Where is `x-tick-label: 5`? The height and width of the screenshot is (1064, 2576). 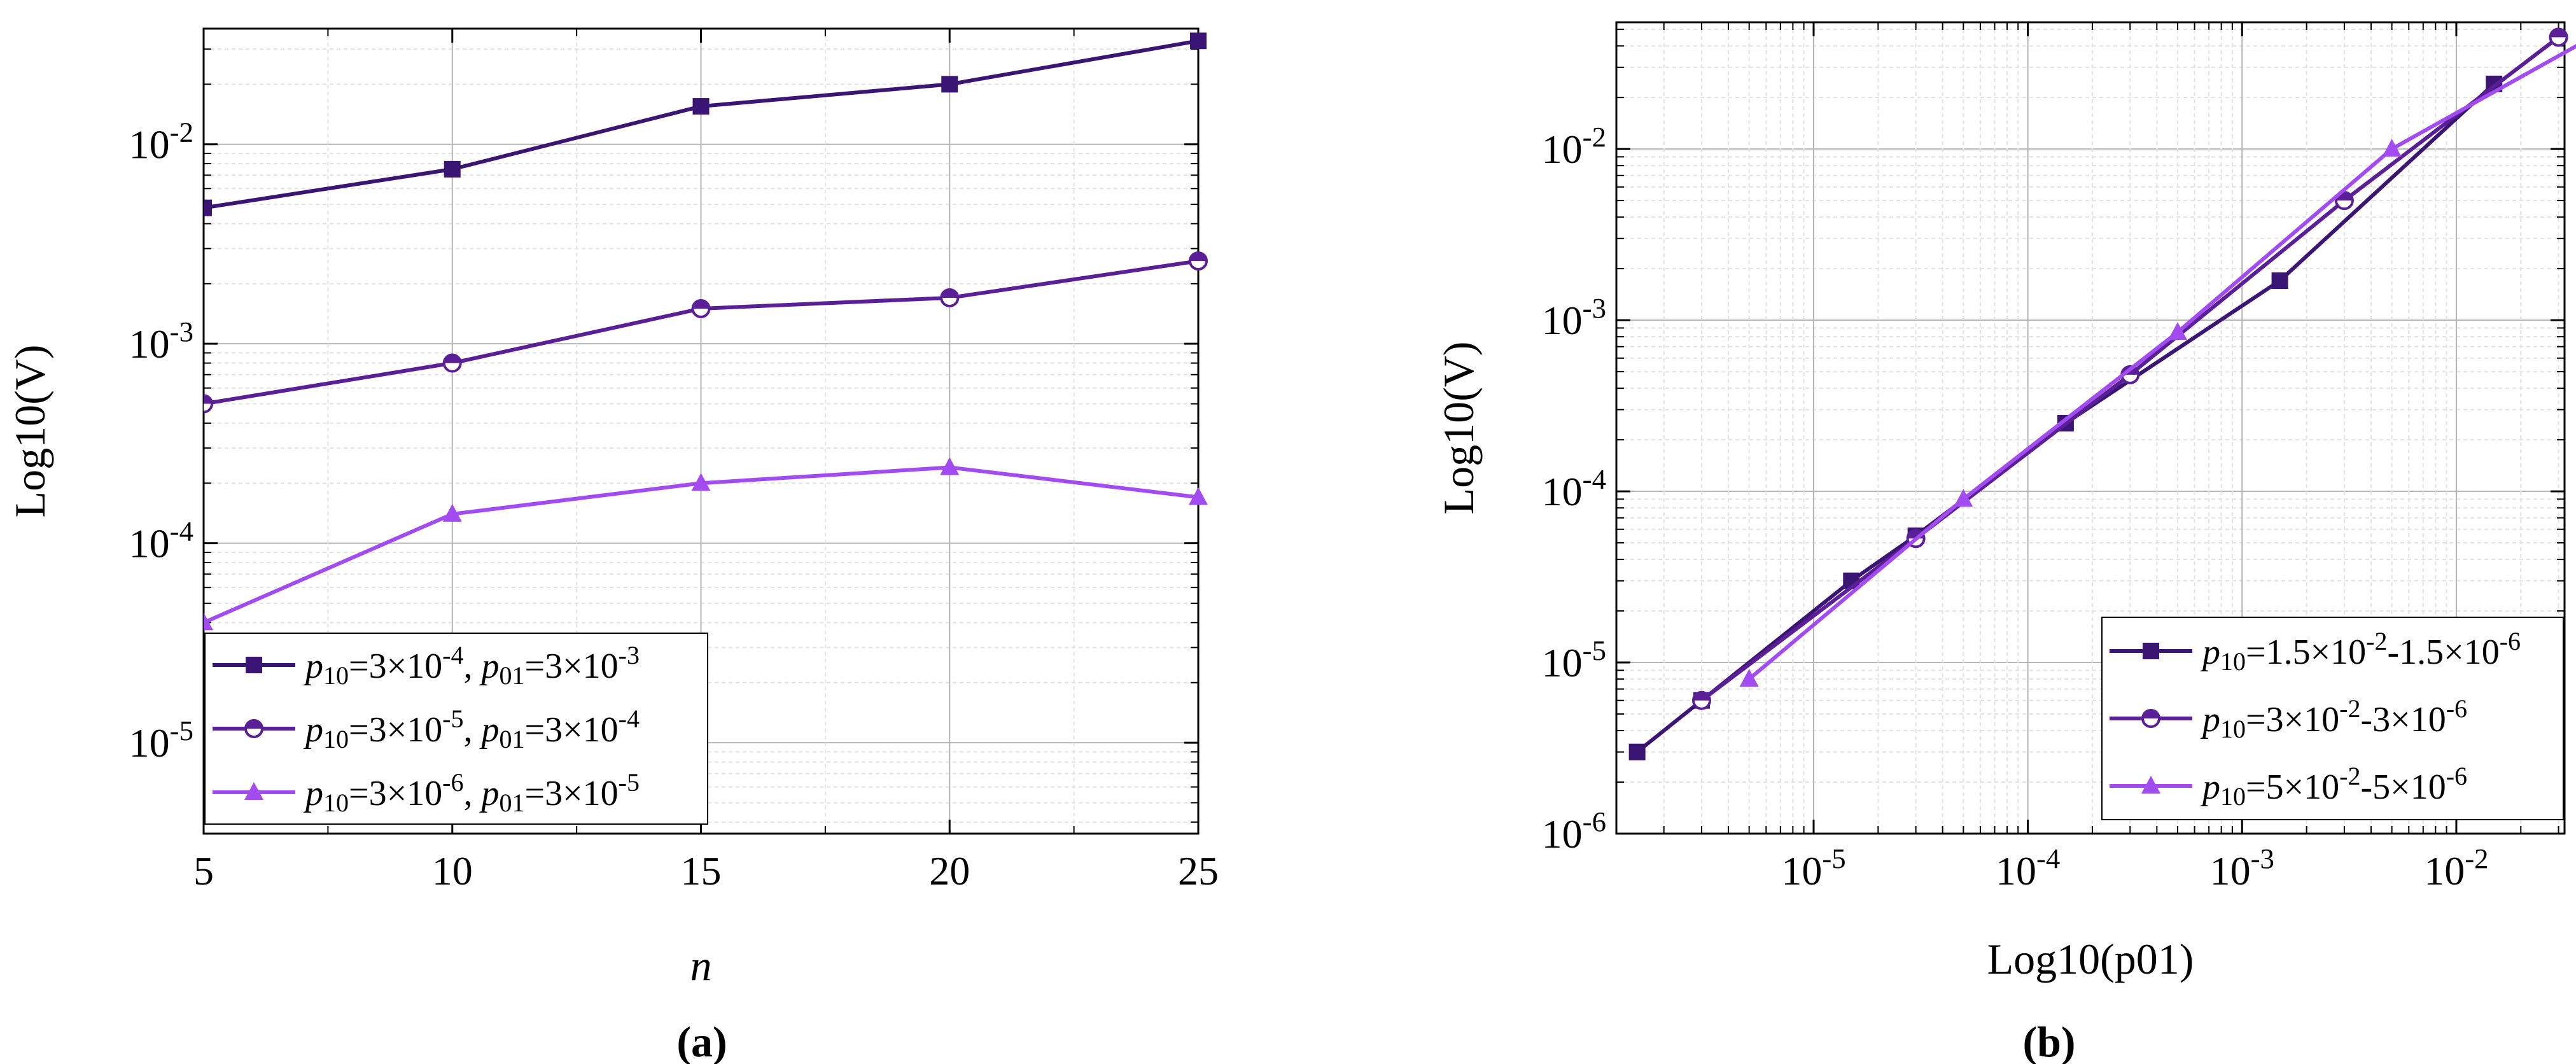 x-tick-label: 5 is located at coordinates (203, 870).